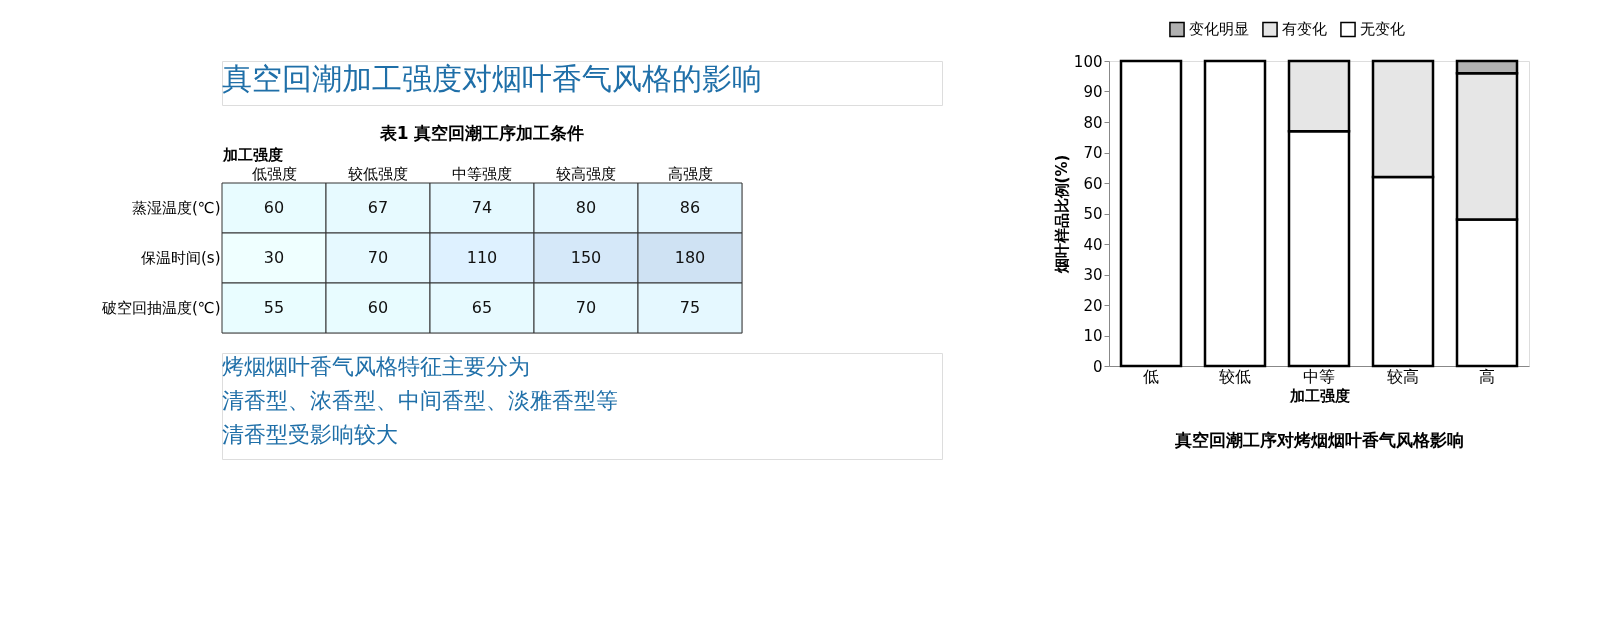  Describe the element at coordinates (690, 173) in the screenshot. I see `x-tick-label: 高强度` at that location.